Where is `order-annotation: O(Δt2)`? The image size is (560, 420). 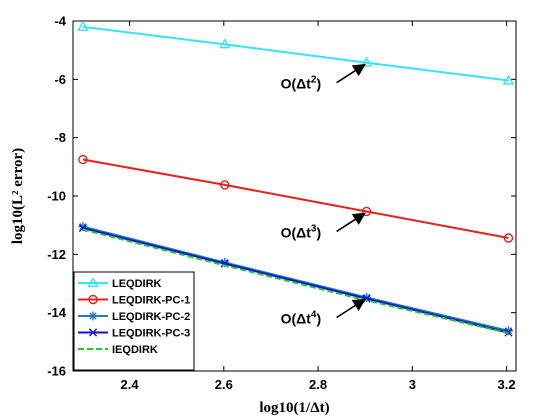
order-annotation: O(Δt2) is located at coordinates (323, 77).